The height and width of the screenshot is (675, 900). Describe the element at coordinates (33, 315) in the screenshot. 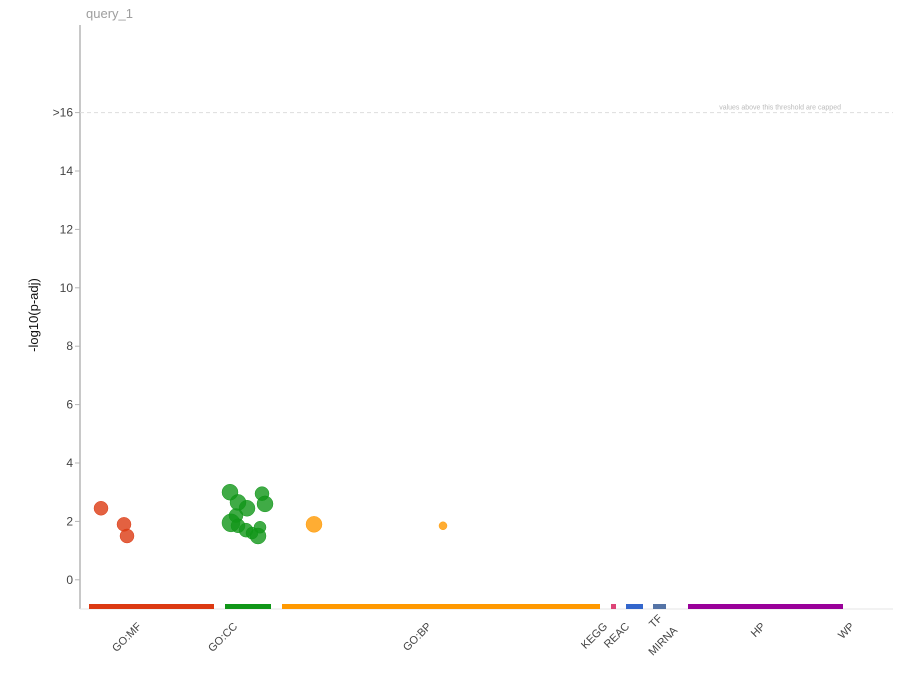

I see `y-axis-label: -log10(p-adj)` at that location.